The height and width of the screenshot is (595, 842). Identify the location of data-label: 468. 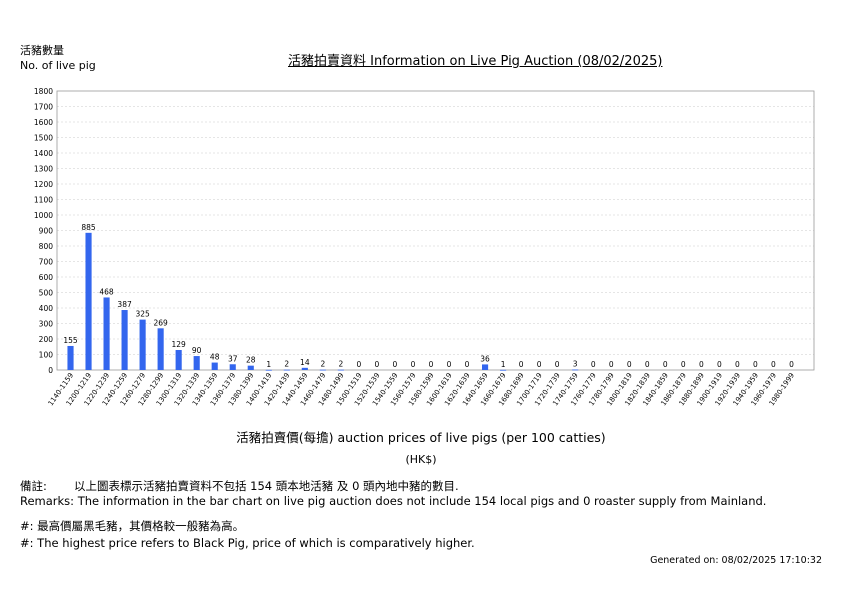
(106, 291).